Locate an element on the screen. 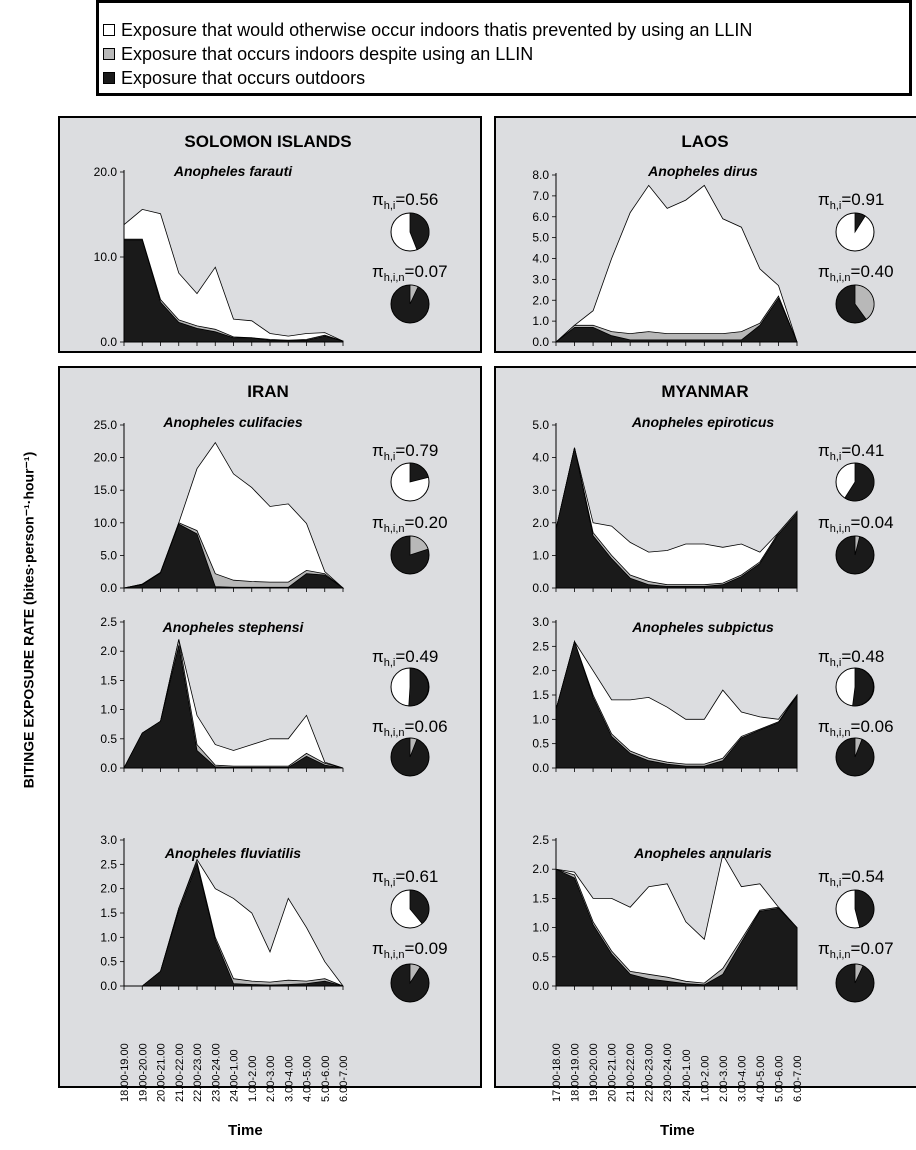  y-tick-label-iran-stephensi: 1.5 is located at coordinates (108, 680).